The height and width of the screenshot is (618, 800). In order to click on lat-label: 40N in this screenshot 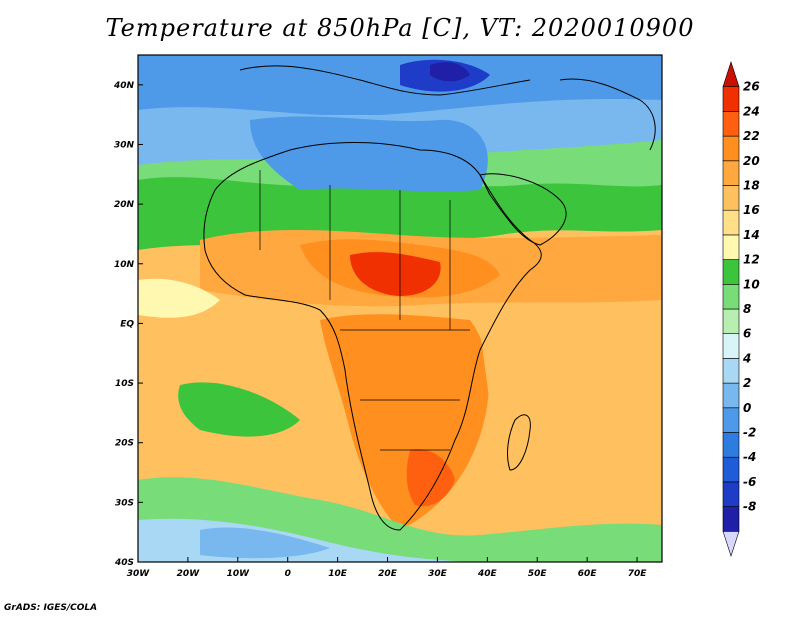, I will do `click(124, 86)`.